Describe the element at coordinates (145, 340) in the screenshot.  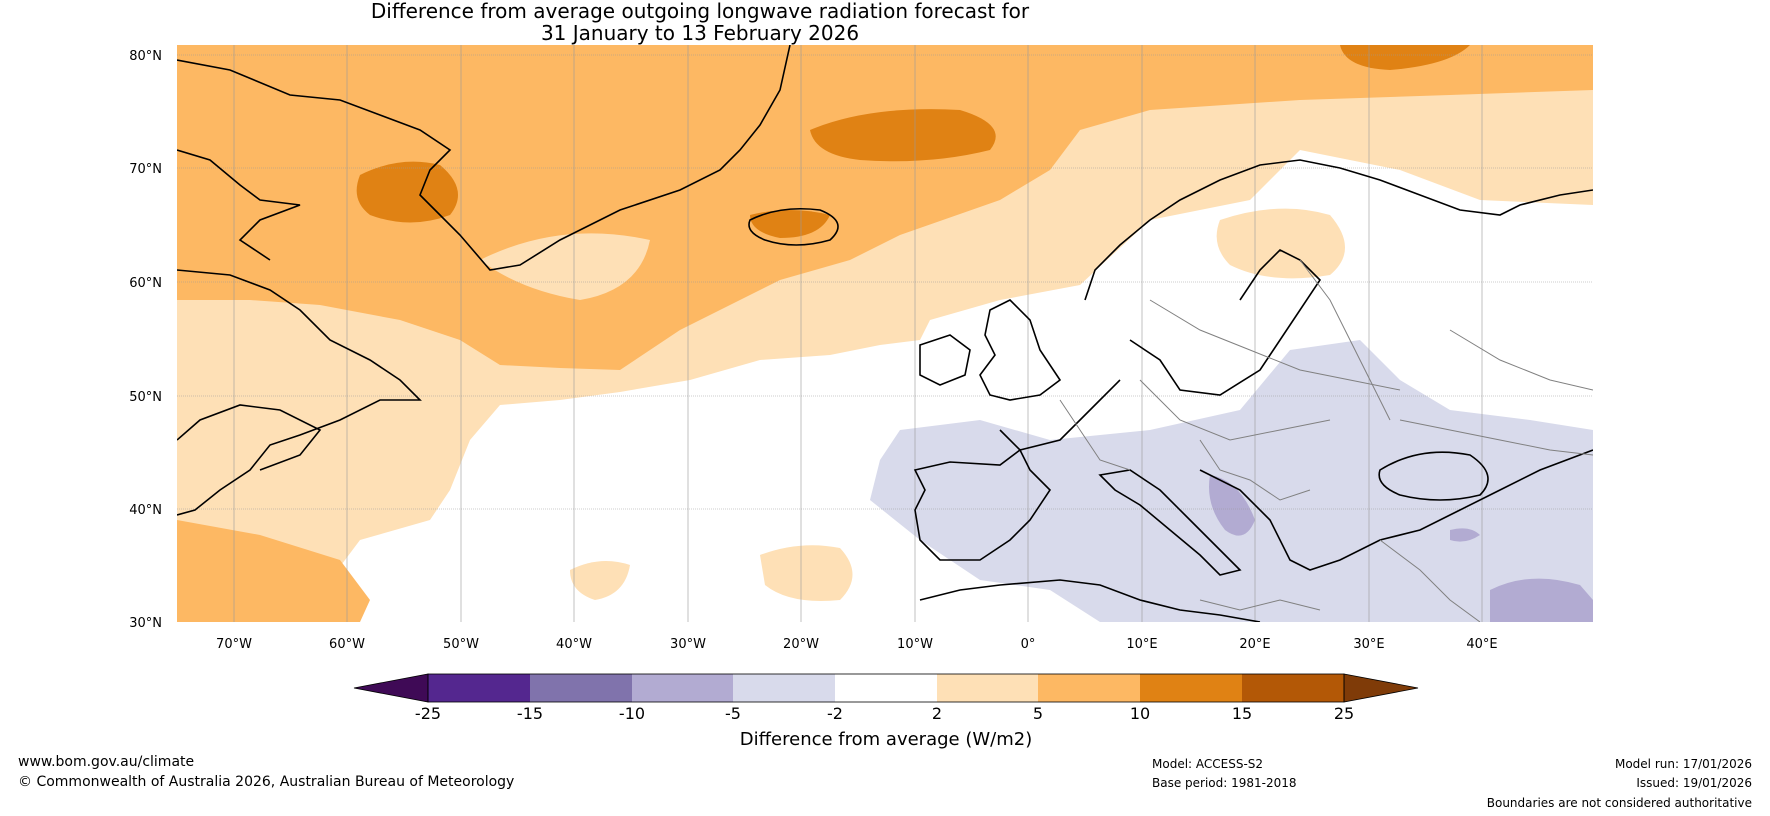
I see `latitude-labels: 80°N 70°N 60°N 50°N 40°N 30°N` at that location.